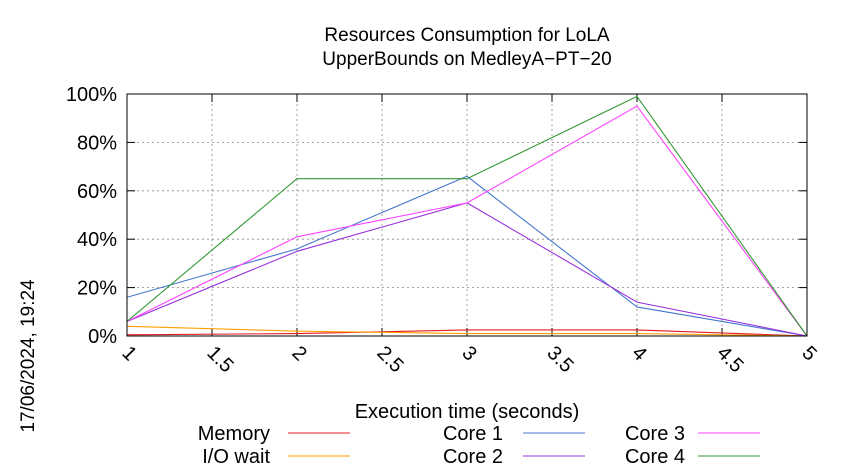 The height and width of the screenshot is (475, 850). What do you see at coordinates (473, 434) in the screenshot?
I see `legend-label-core-1: Core 1` at bounding box center [473, 434].